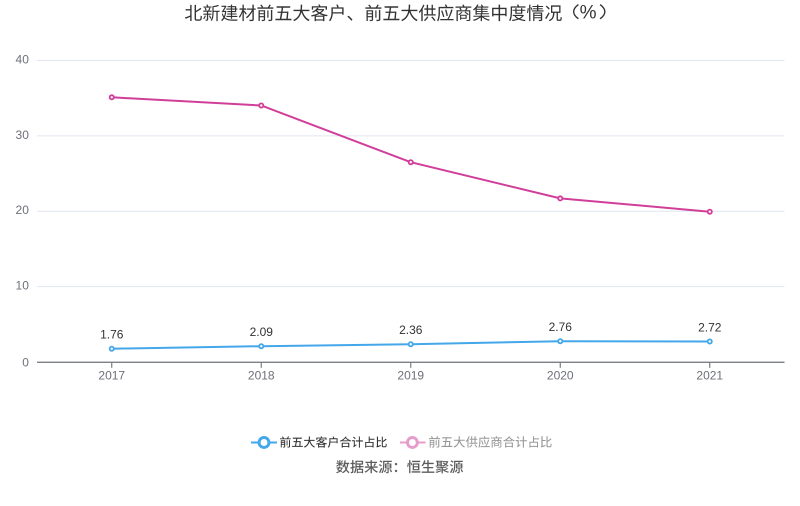 Image resolution: width=800 pixels, height=506 pixels. What do you see at coordinates (261, 376) in the screenshot?
I see `svg-text: 2018` at bounding box center [261, 376].